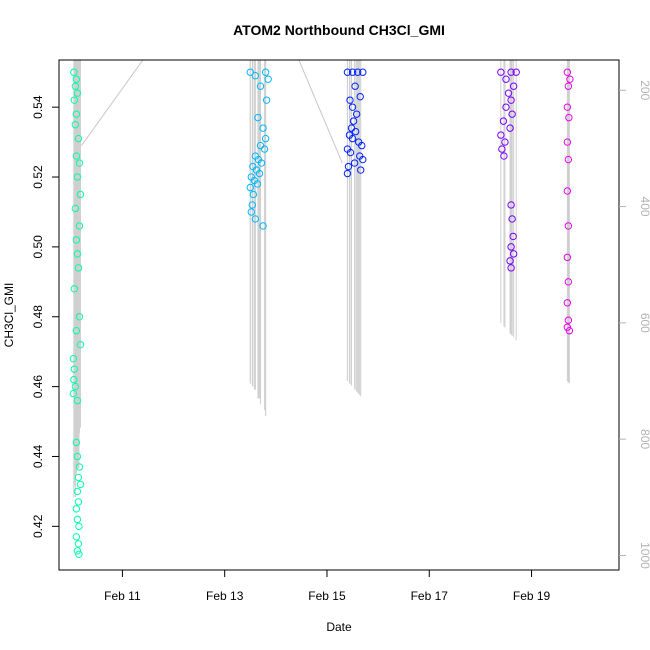 This screenshot has width=650, height=650. I want to click on chart-title: ATOM2 Northbound CH3Cl_GMI, so click(339, 30).